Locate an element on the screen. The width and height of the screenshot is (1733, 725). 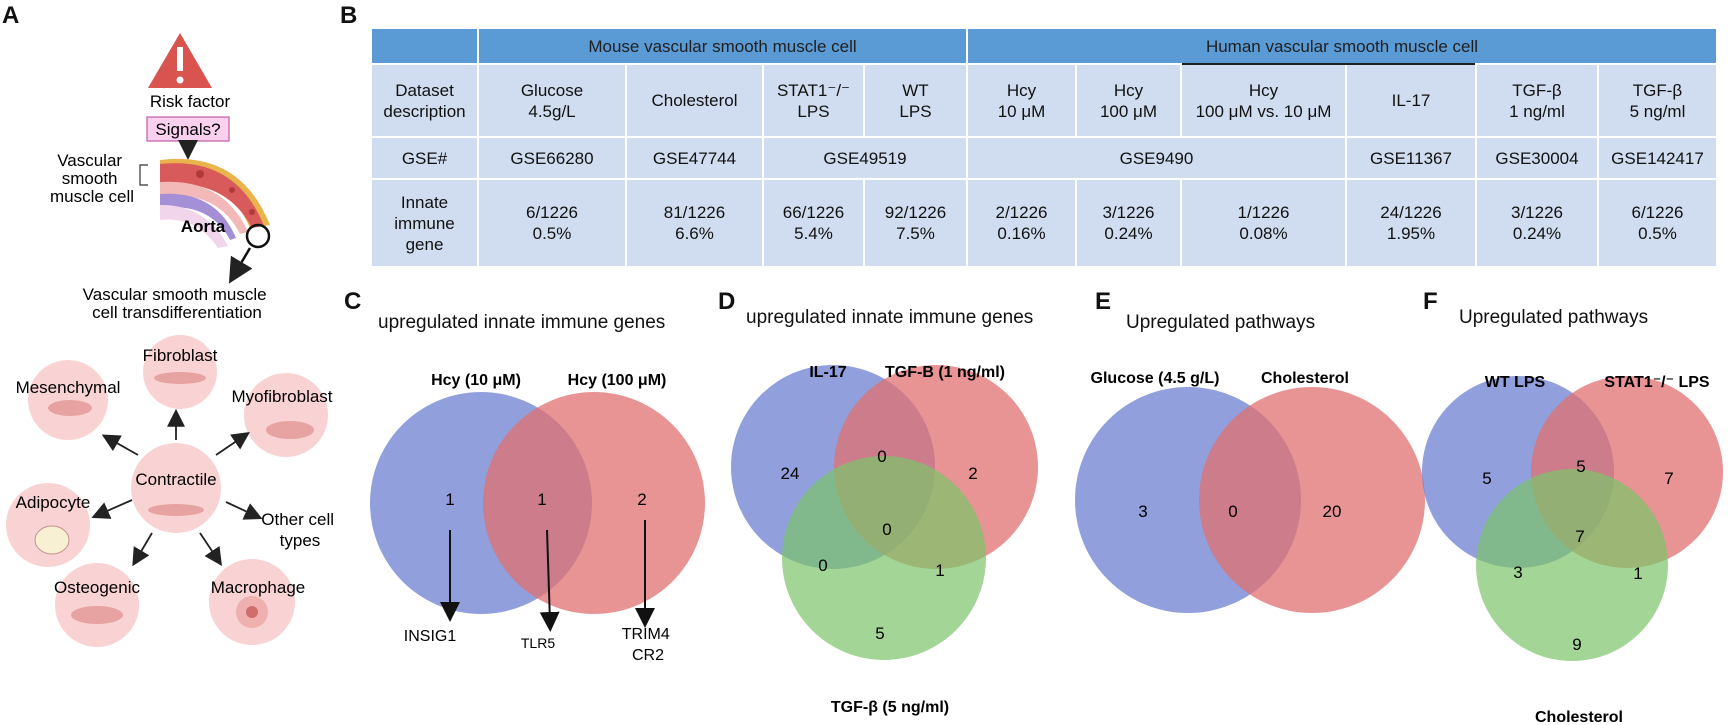
gse-142417: GSE142417 is located at coordinates (1657, 158).